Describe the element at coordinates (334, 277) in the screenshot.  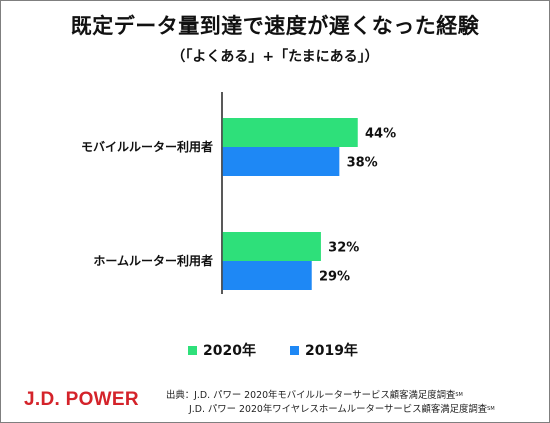
I see `data-label-2019-2: 29%` at that location.